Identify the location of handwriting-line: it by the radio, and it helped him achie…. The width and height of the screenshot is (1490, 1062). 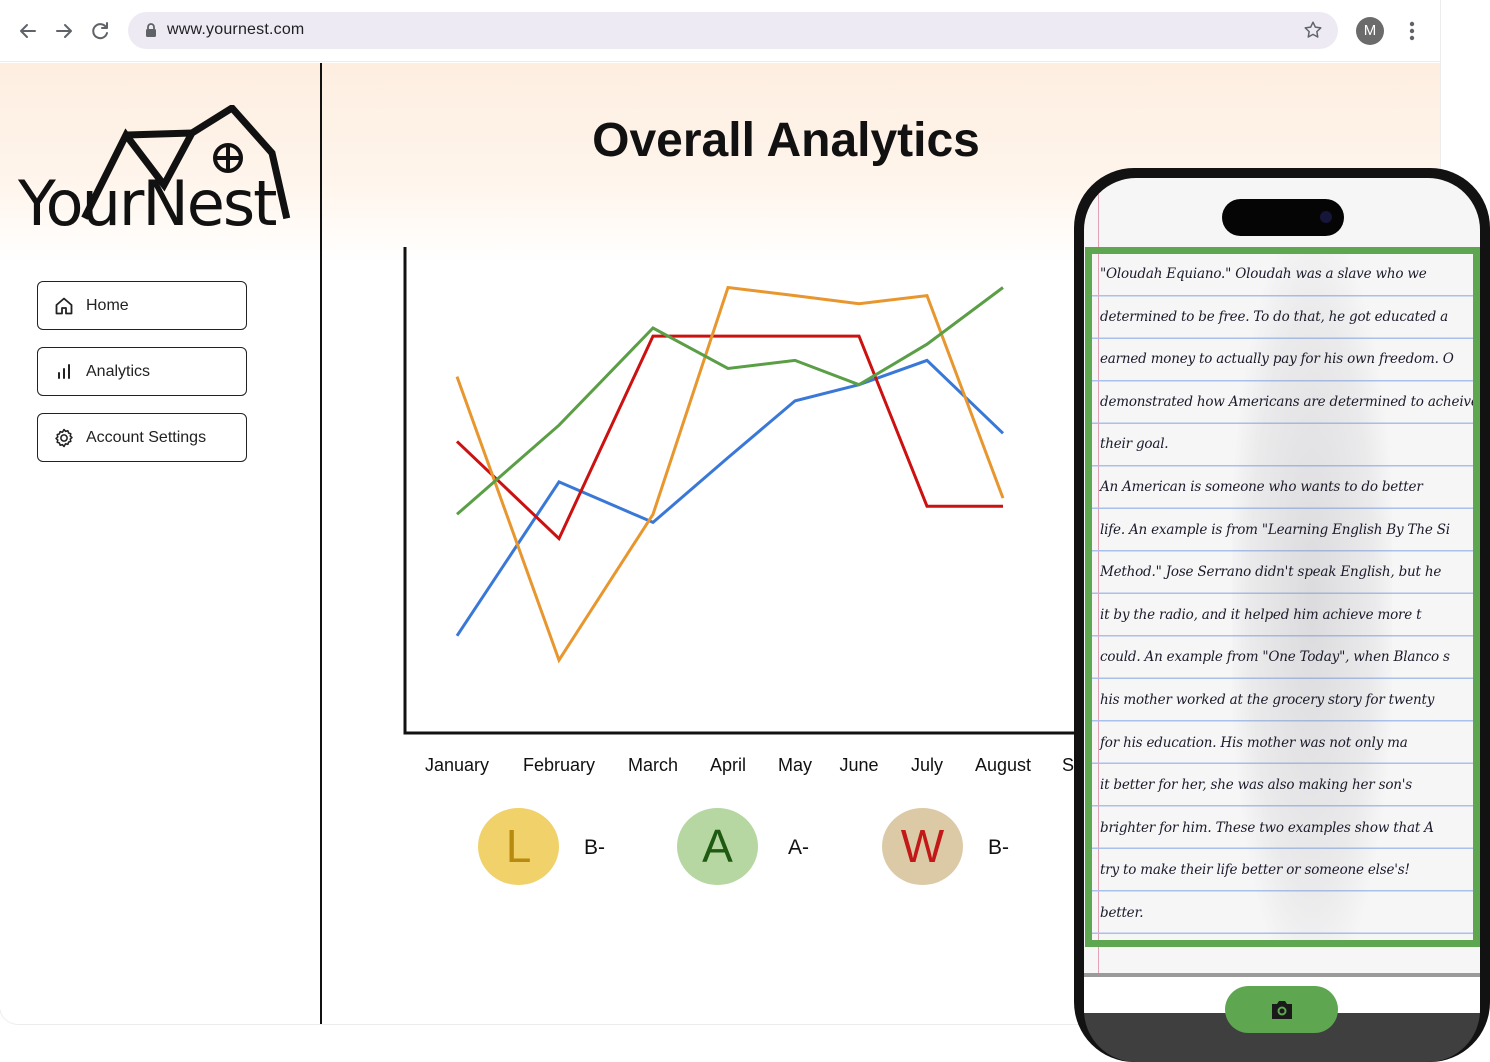
(1261, 614).